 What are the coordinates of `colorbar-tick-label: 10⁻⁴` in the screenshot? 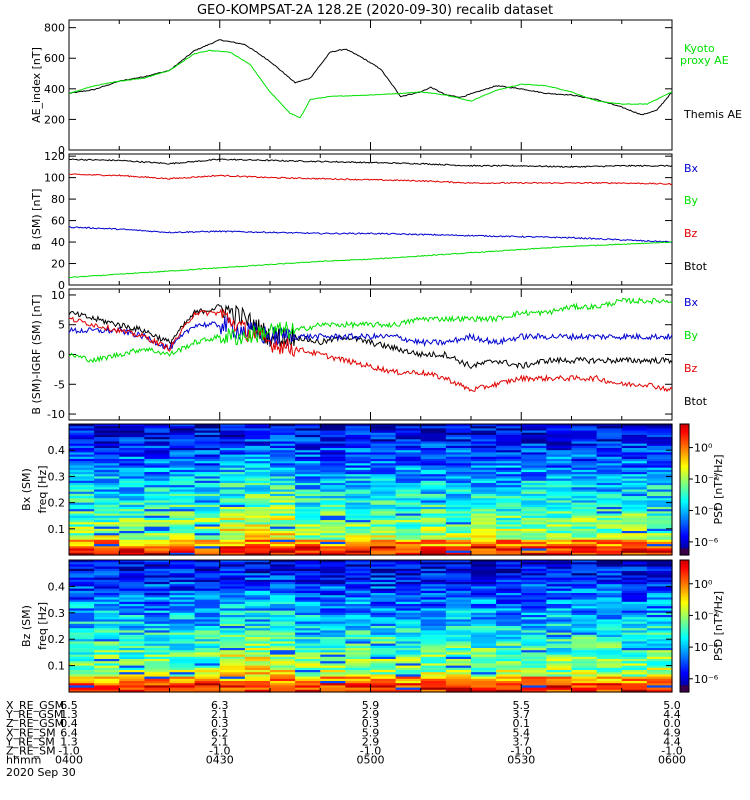 It's located at (706, 510).